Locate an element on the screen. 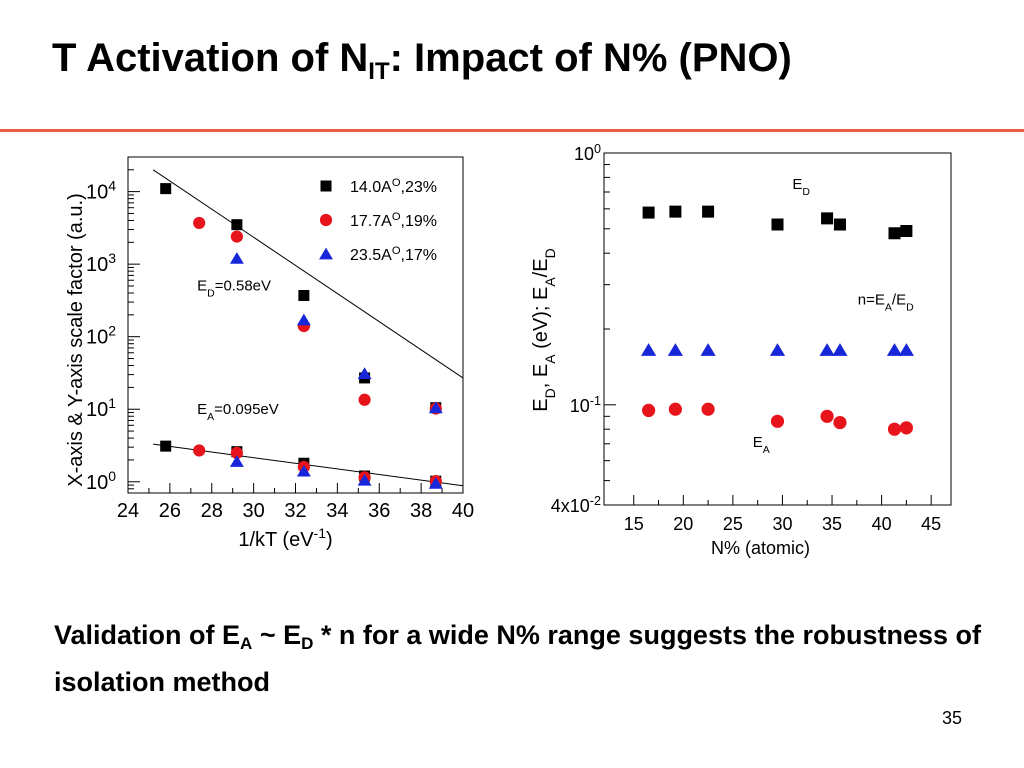  x-tick-label: 32 is located at coordinates (295, 511).